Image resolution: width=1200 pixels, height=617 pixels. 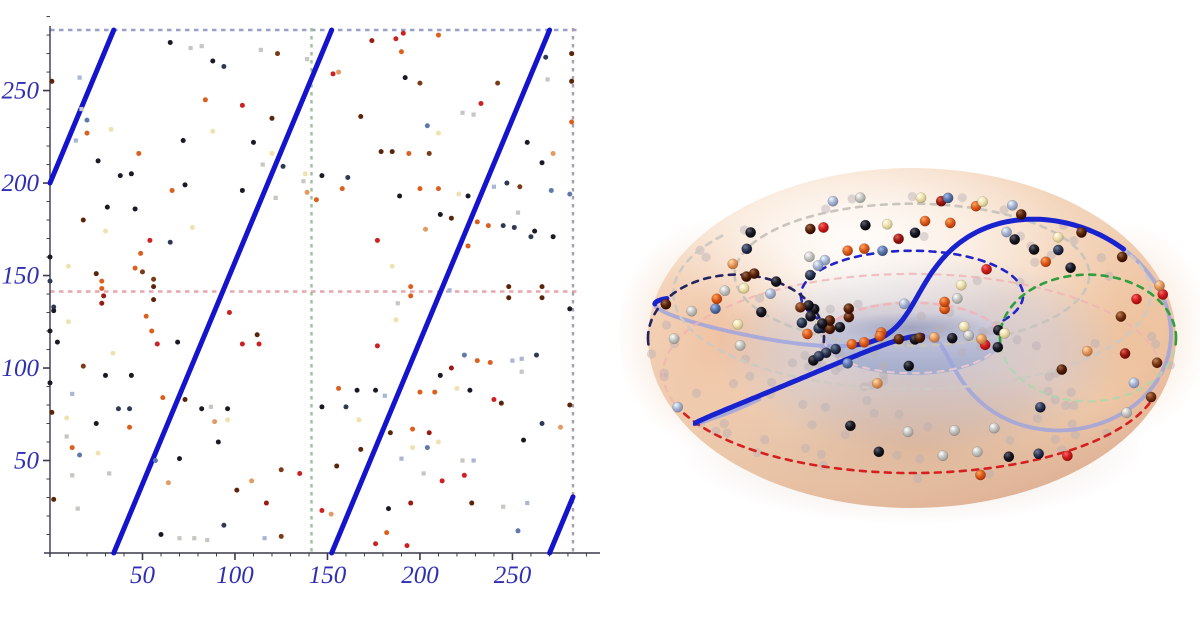 I want to click on torus-trajectory-hidden, so click(x=1046, y=340).